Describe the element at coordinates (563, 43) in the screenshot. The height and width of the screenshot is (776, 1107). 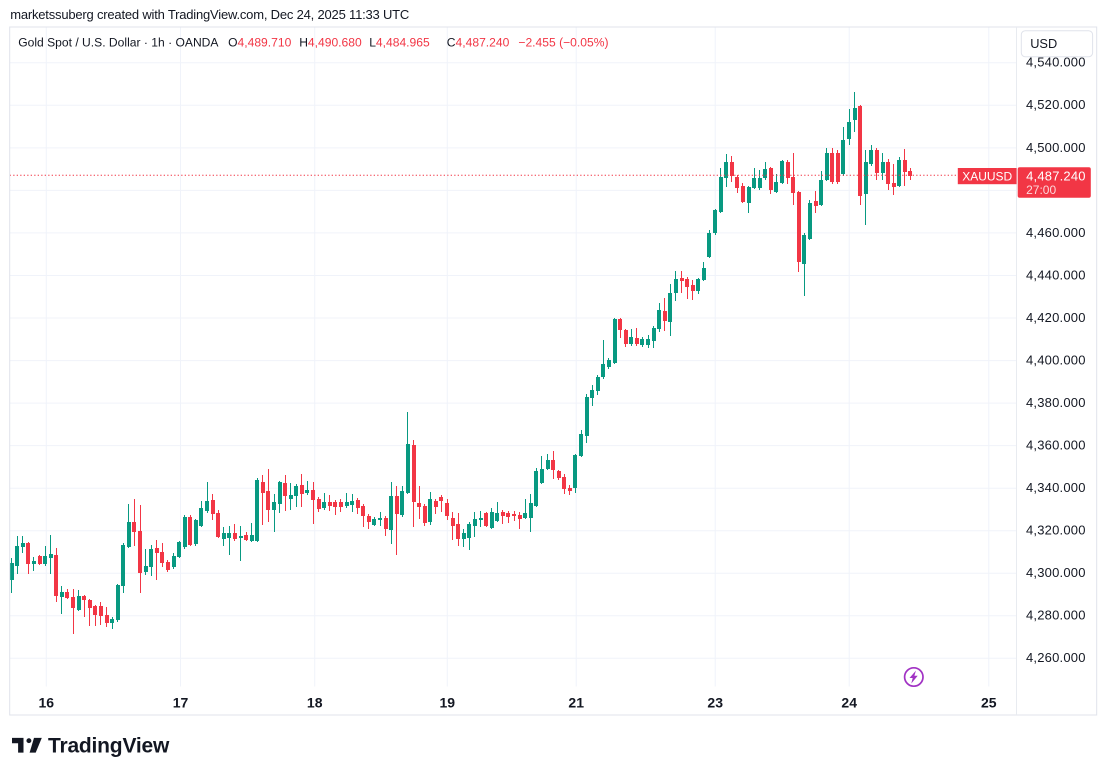
I see `svg-text: −2.455 (−0.05%)` at that location.